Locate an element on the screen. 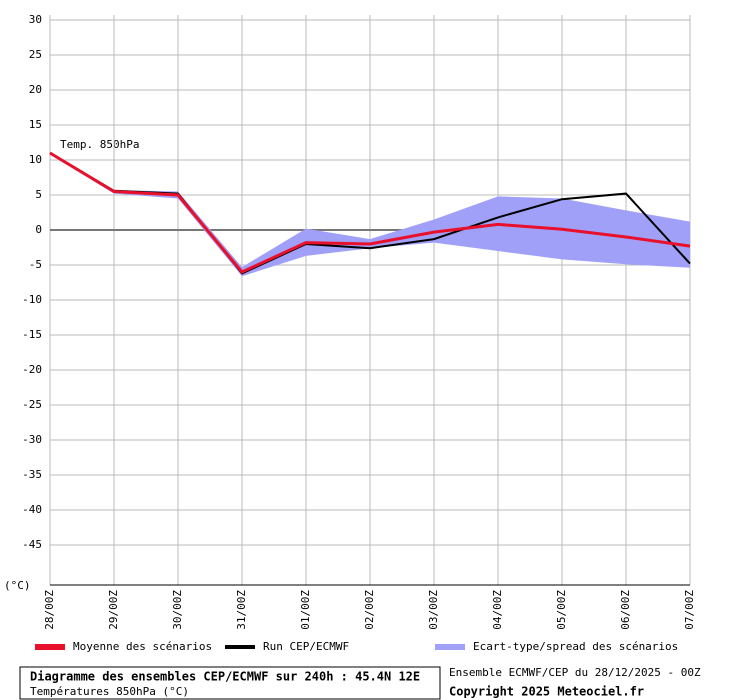 The width and height of the screenshot is (740, 700). x-tick-label: 02/00Z is located at coordinates (369, 610).